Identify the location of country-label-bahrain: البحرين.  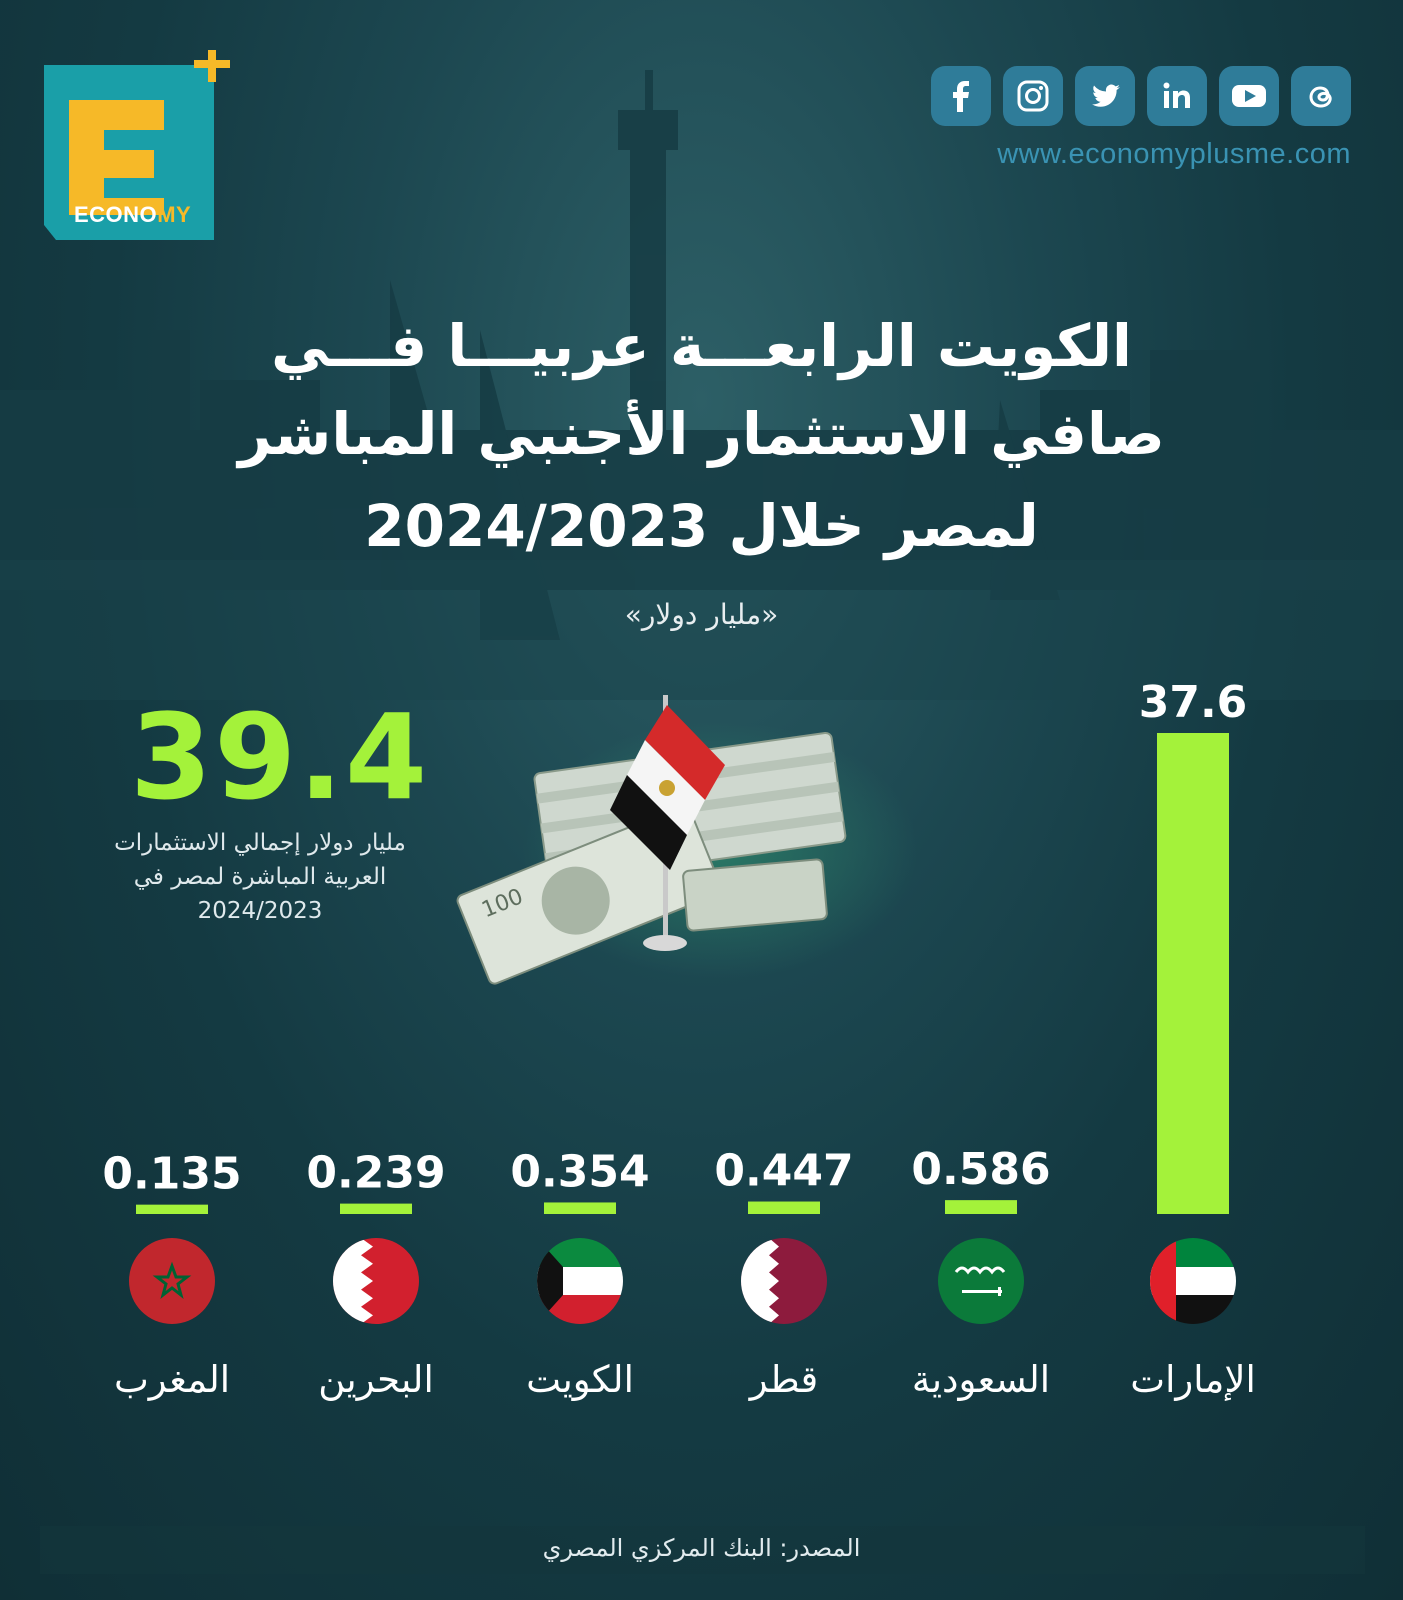
(376, 1379).